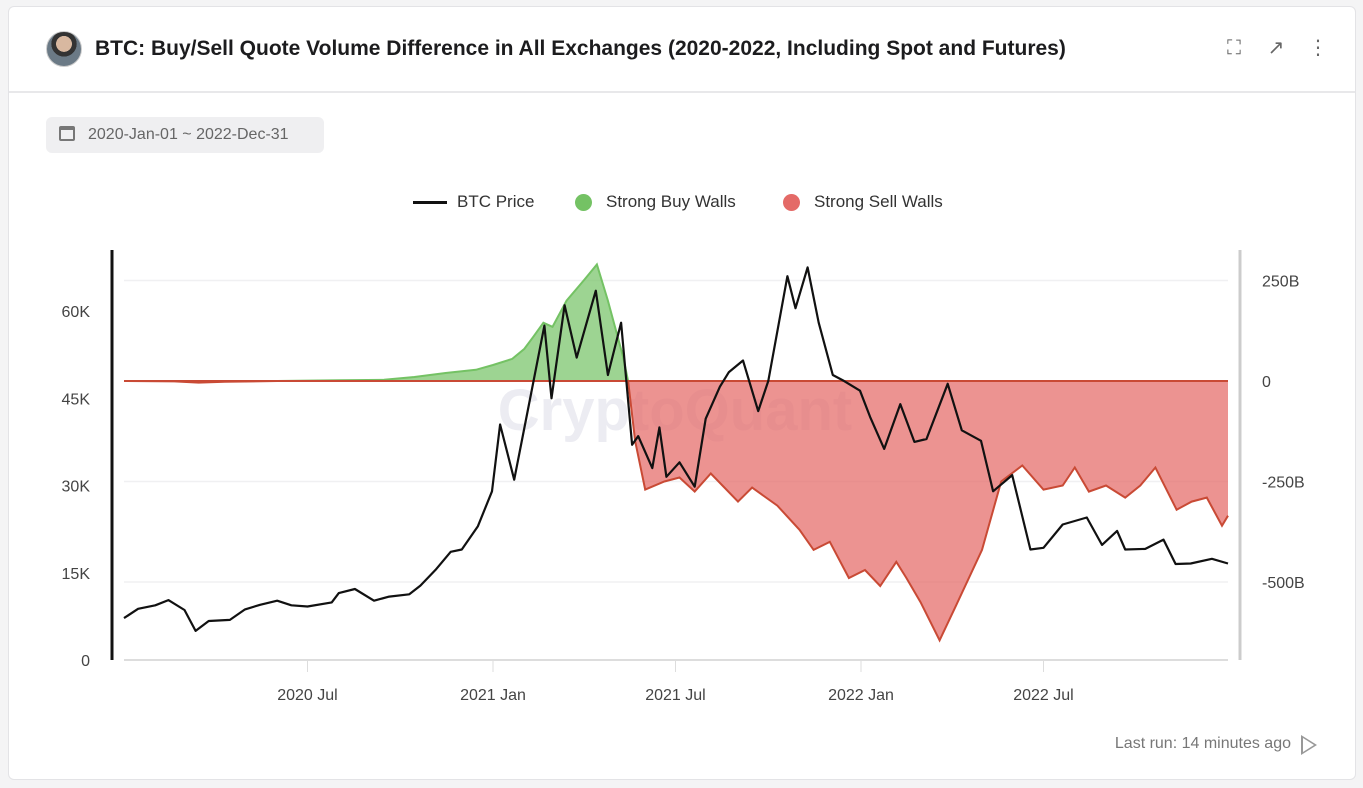 This screenshot has width=1363, height=788. What do you see at coordinates (1266, 382) in the screenshot?
I see `right-axis-tick-label: 0` at bounding box center [1266, 382].